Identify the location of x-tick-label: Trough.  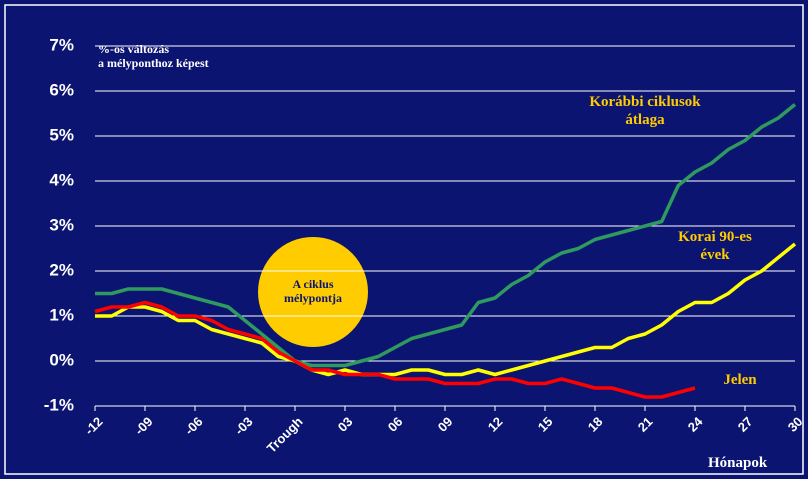
(285, 435).